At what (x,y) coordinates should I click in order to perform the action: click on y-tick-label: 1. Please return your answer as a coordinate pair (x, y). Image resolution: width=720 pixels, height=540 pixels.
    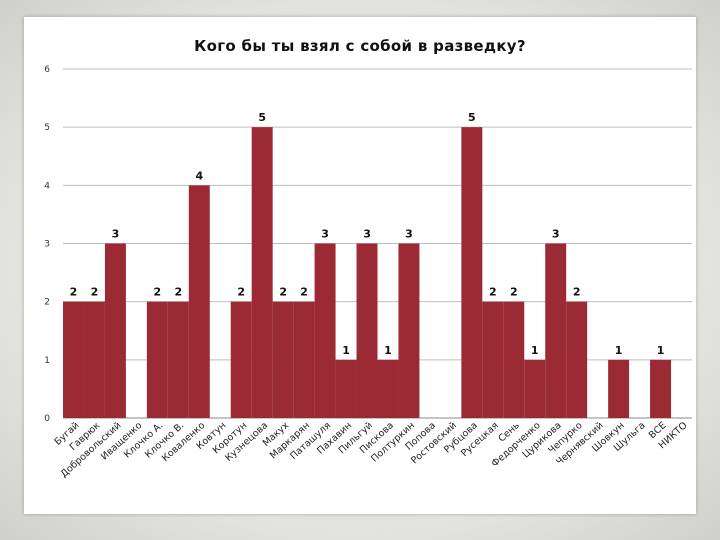
    Looking at the image, I should click on (47, 361).